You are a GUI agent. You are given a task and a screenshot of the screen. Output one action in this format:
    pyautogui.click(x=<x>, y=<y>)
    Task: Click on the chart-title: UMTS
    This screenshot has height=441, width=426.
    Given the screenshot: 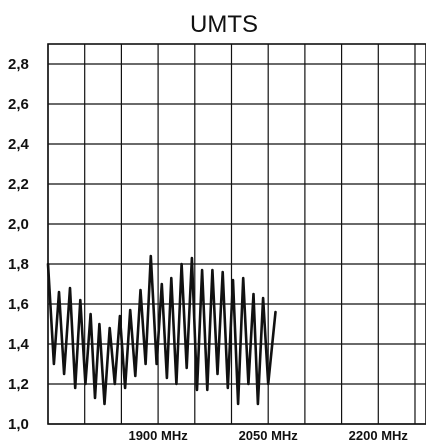 What is the action you would take?
    pyautogui.click(x=224, y=24)
    